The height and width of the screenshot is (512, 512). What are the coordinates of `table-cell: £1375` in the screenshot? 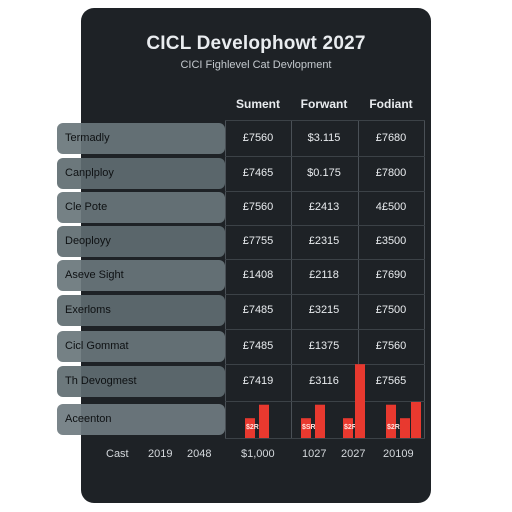 It's located at (324, 346).